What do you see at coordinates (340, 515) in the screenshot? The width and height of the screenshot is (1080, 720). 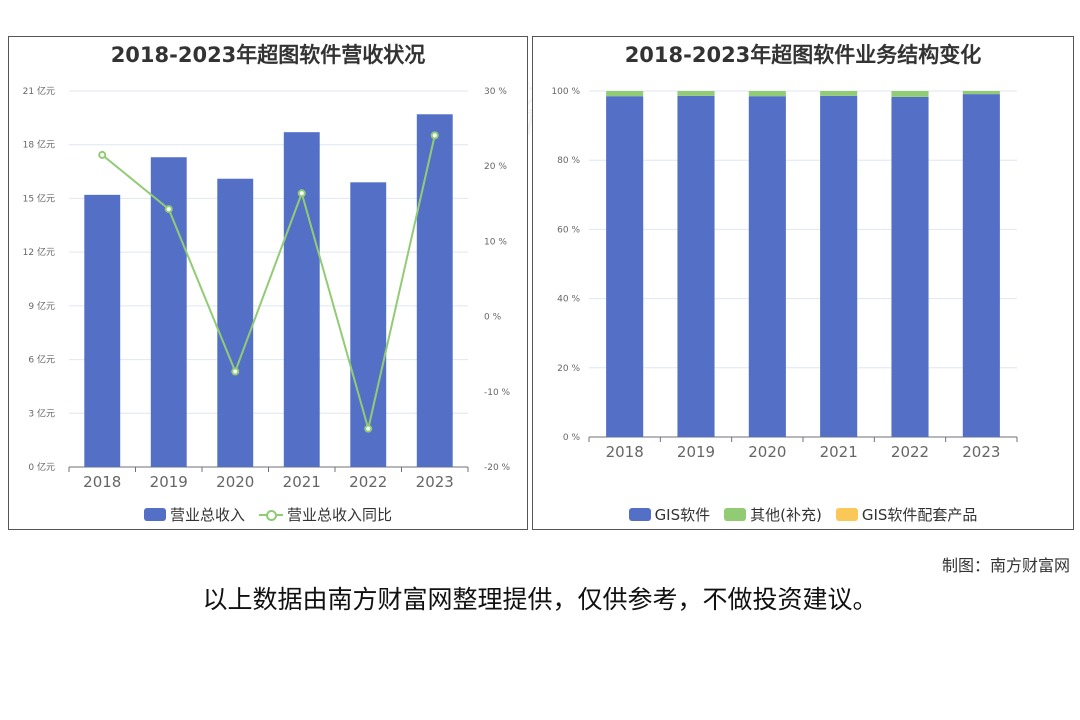 I see `legend-label: 营业总收入同比` at bounding box center [340, 515].